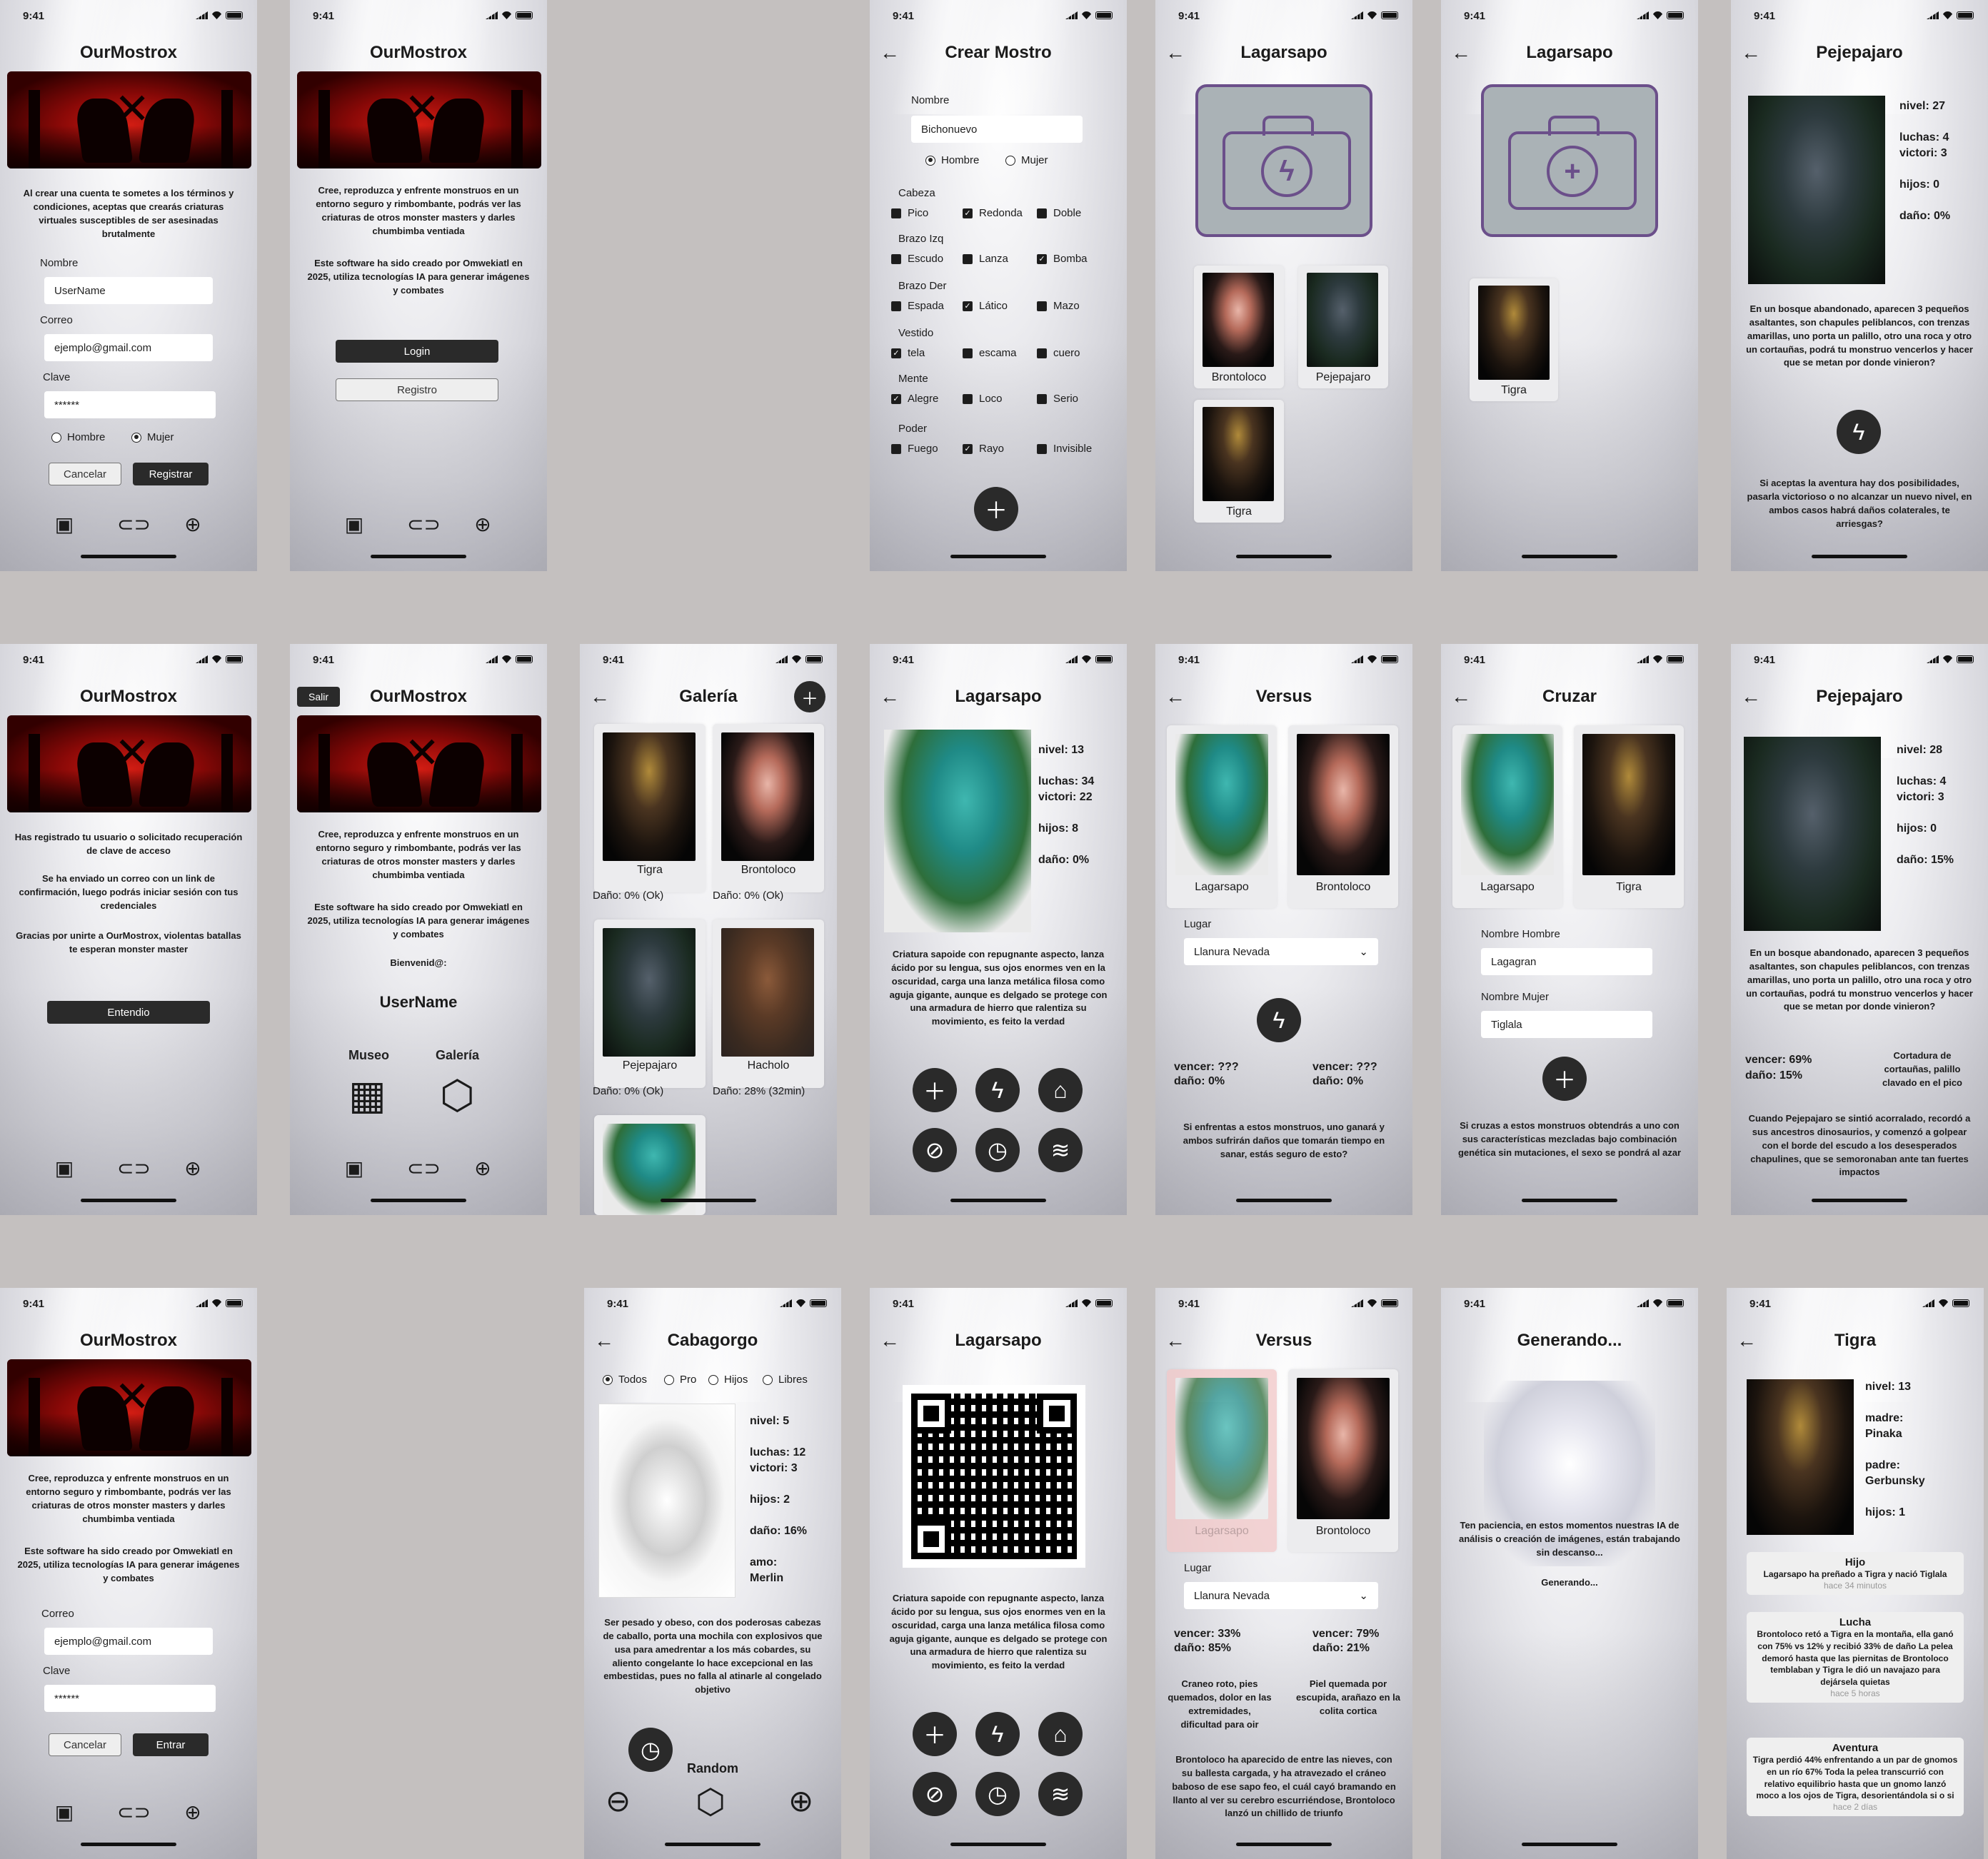 Image resolution: width=1988 pixels, height=1859 pixels. What do you see at coordinates (768, 1004) in the screenshot?
I see `gallery-card-hacholo: Hacholo` at bounding box center [768, 1004].